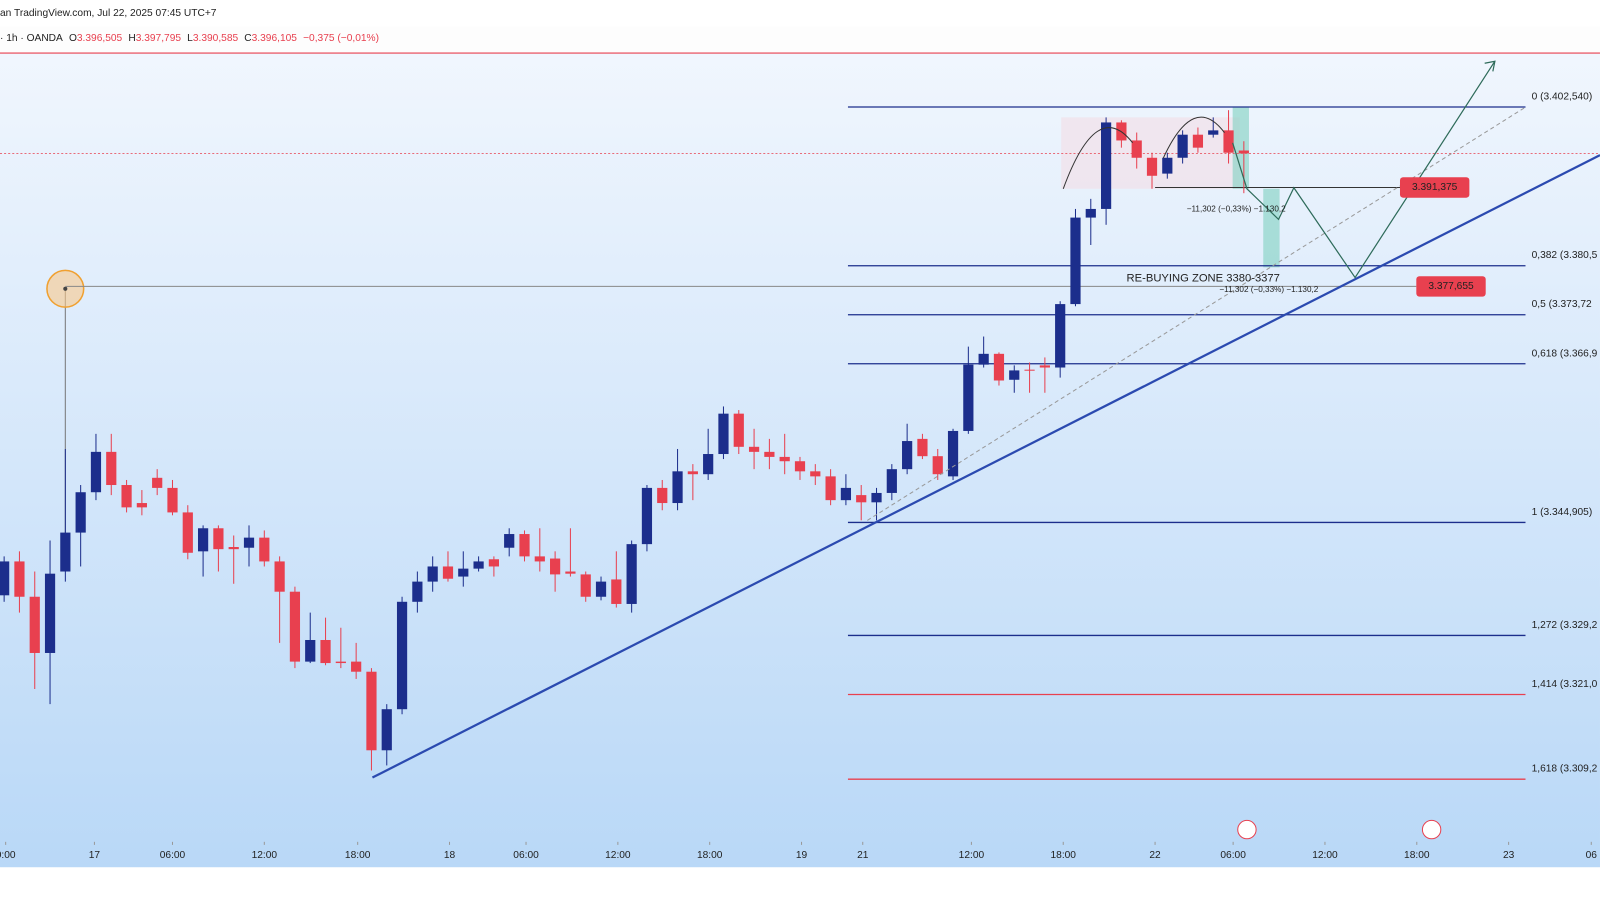 This screenshot has height=905, width=1600. Describe the element at coordinates (1203, 279) in the screenshot. I see `annotation: RE-BUYING ZONE 3380-3377` at that location.